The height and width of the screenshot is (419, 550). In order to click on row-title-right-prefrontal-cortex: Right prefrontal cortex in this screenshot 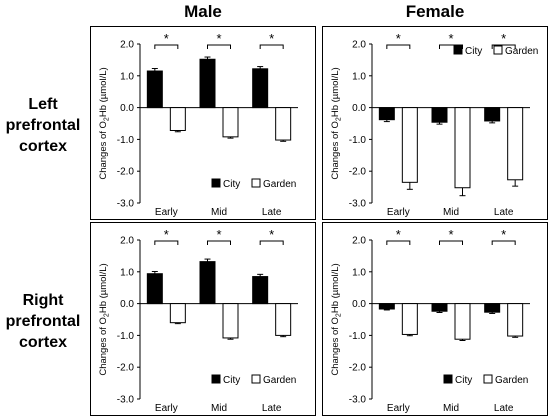, I will do `click(43, 321)`.